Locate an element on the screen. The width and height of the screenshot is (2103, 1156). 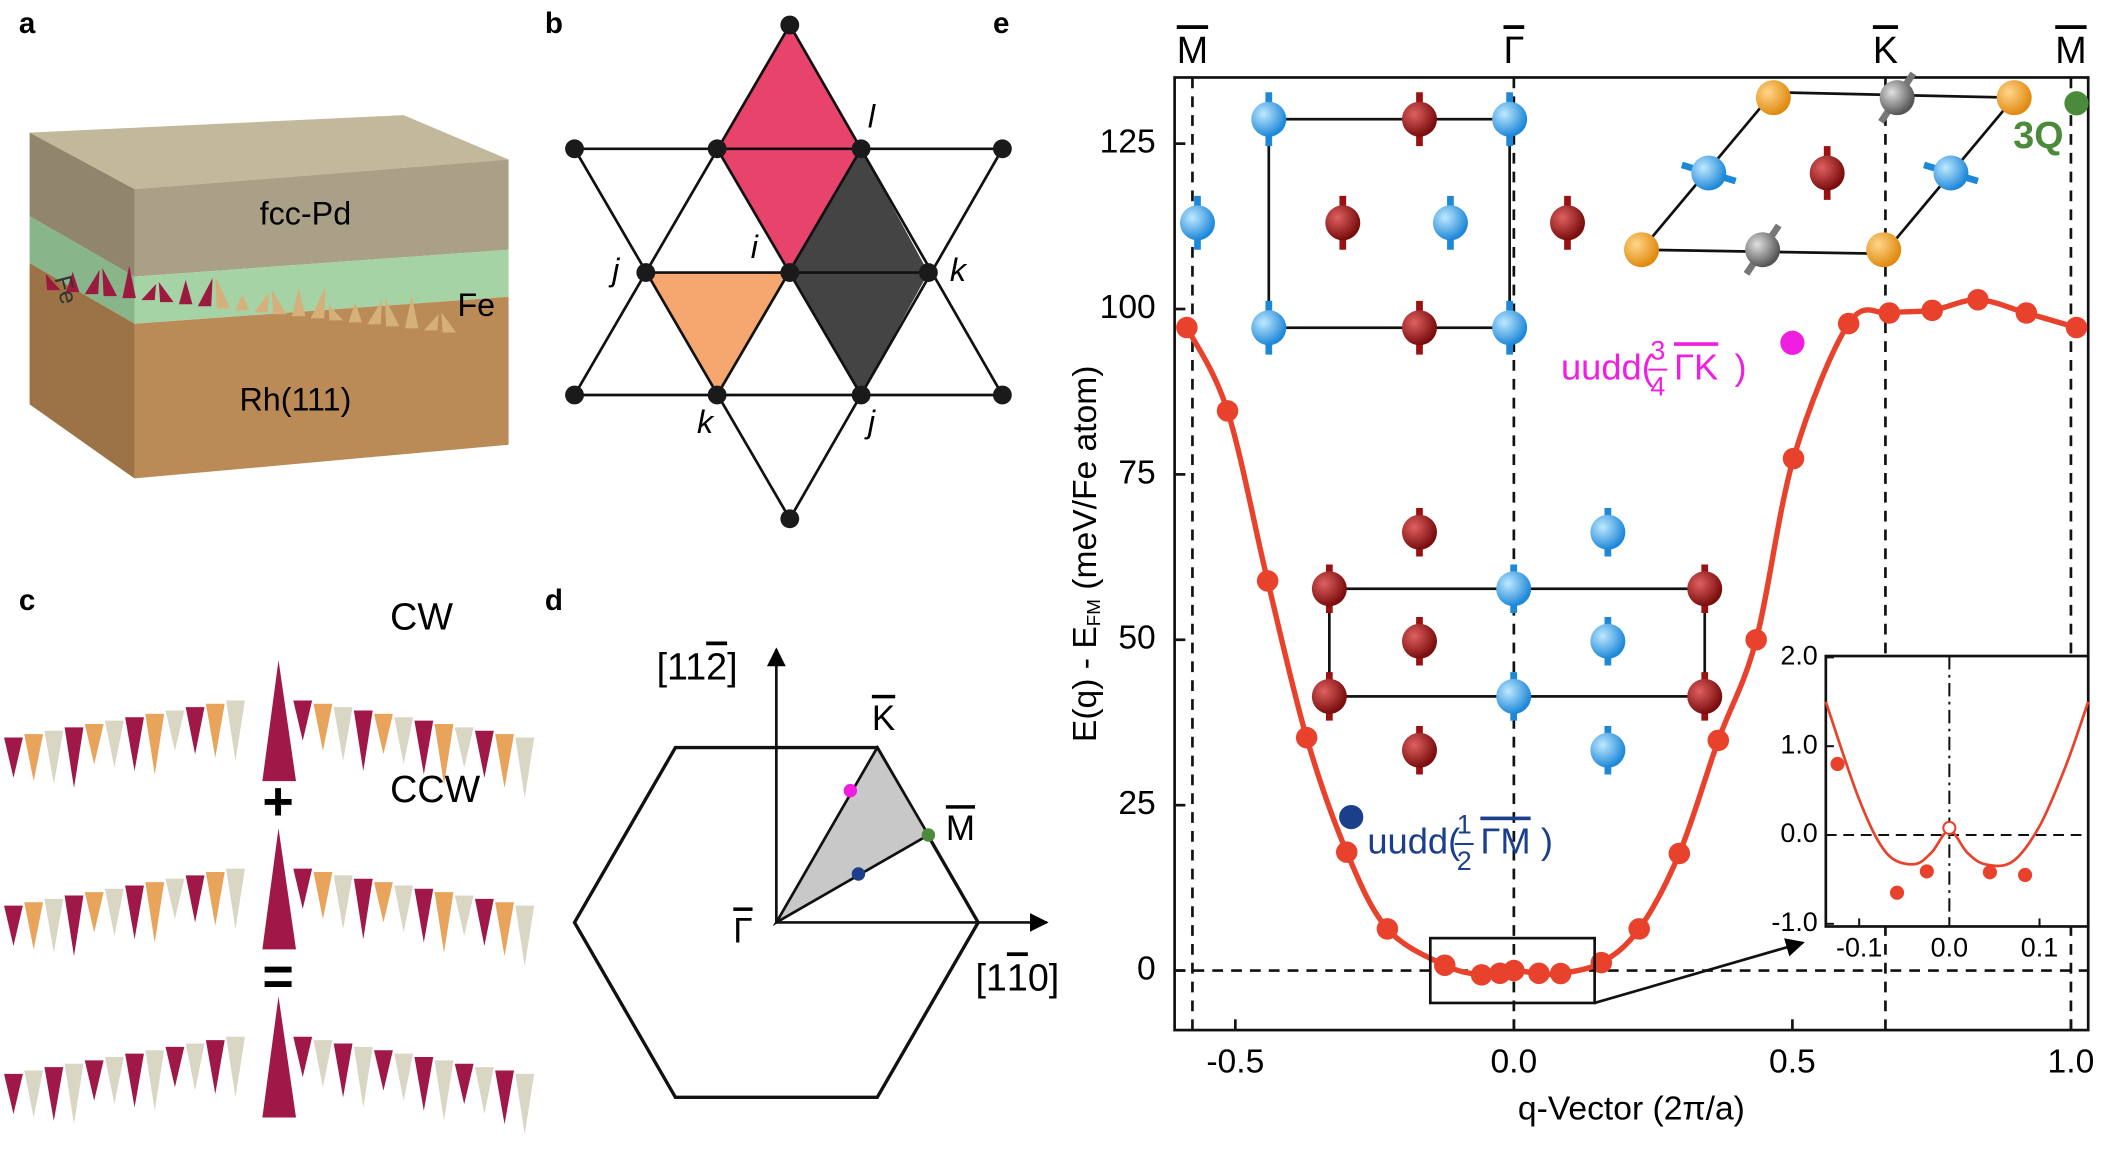
inset-y-tick-label: 2.0 is located at coordinates (1798, 655).